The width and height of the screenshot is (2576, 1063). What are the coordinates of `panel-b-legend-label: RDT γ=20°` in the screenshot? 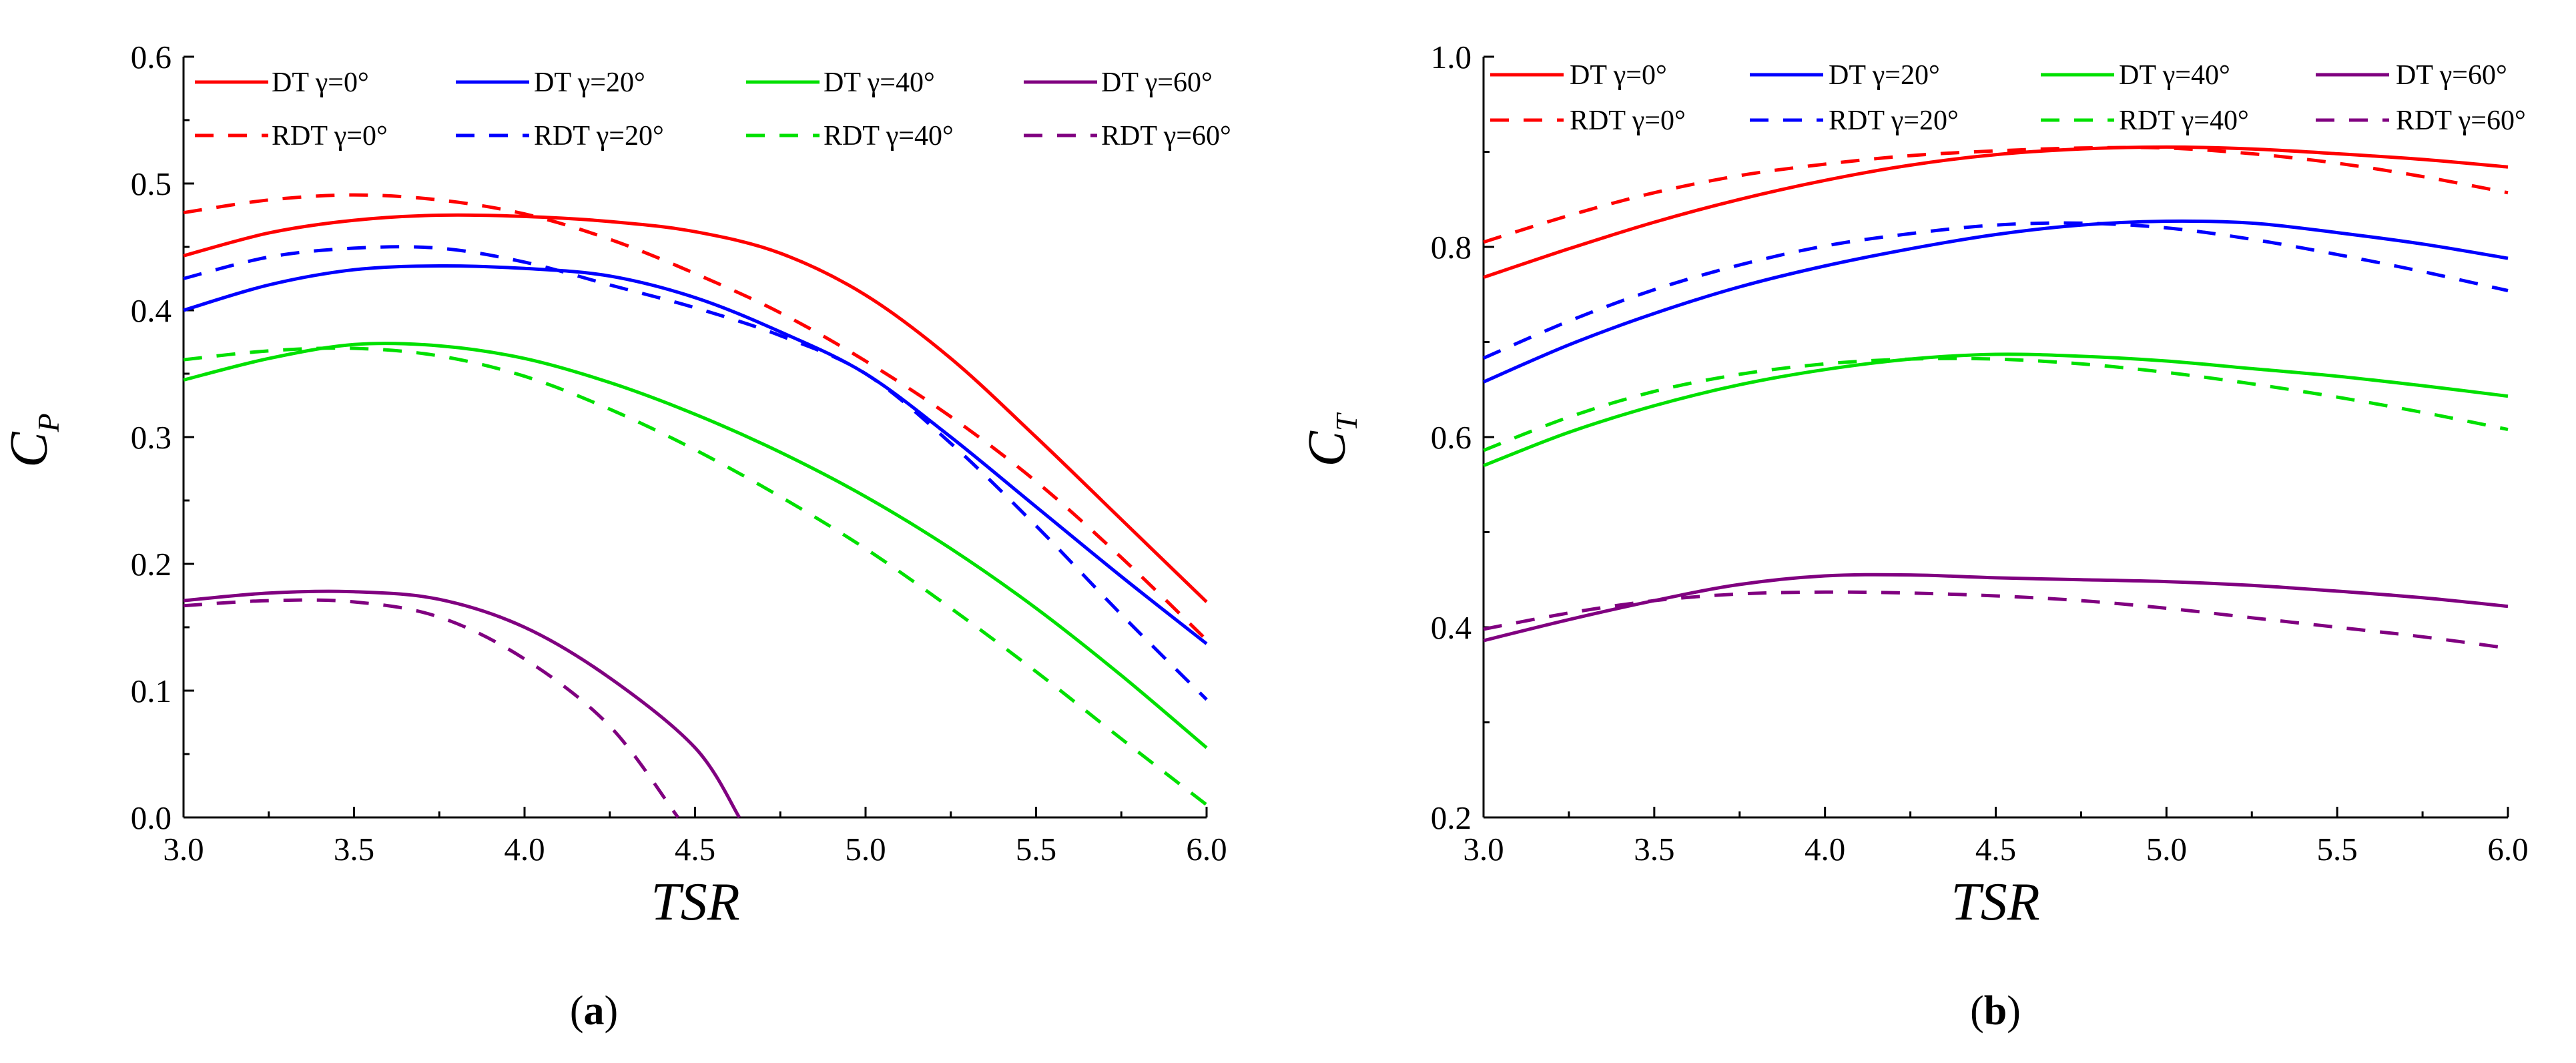 It's located at (1894, 121).